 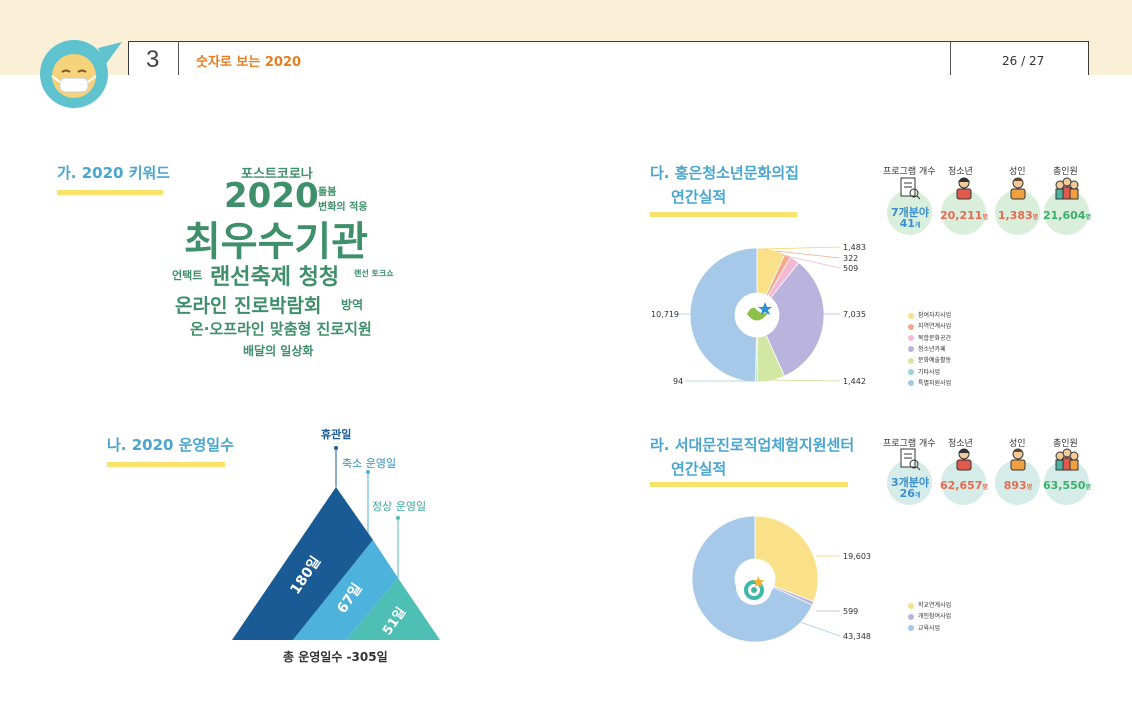 I want to click on adult-count: 1,383명, so click(x=1018, y=215).